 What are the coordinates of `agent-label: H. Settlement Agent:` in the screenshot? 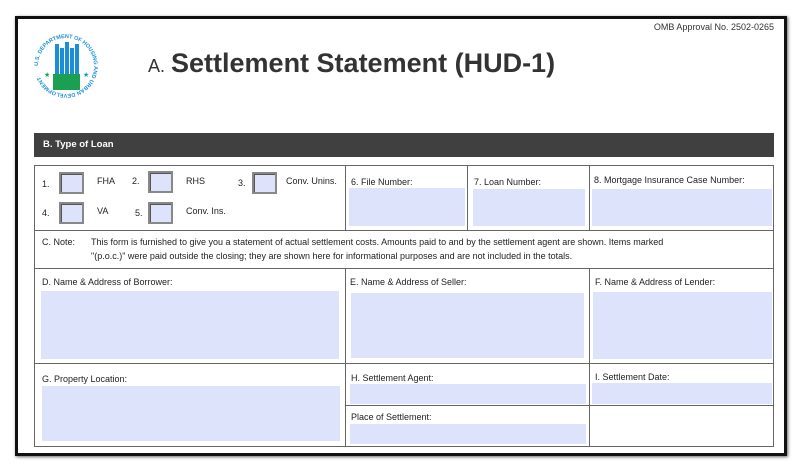 It's located at (392, 378).